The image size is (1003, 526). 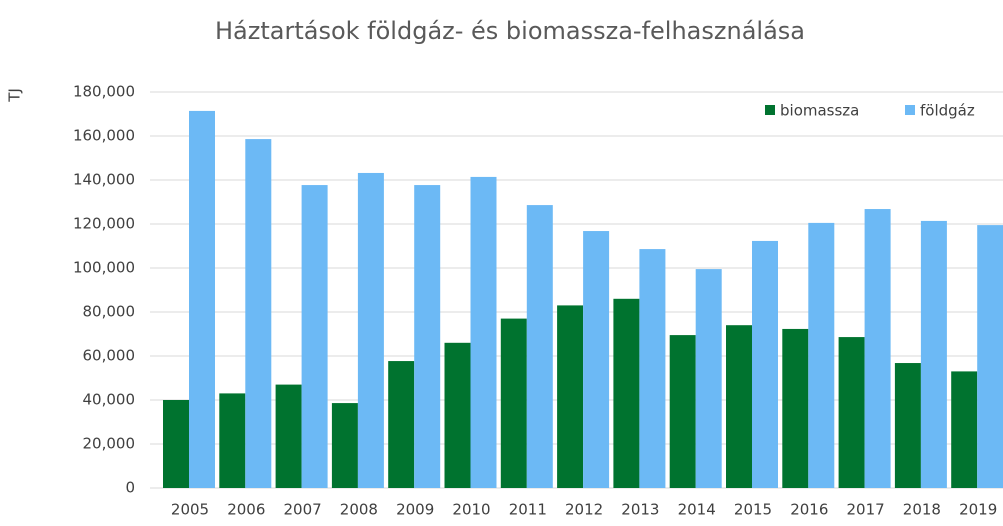 What do you see at coordinates (753, 510) in the screenshot?
I see `x-tick-label: 2015` at bounding box center [753, 510].